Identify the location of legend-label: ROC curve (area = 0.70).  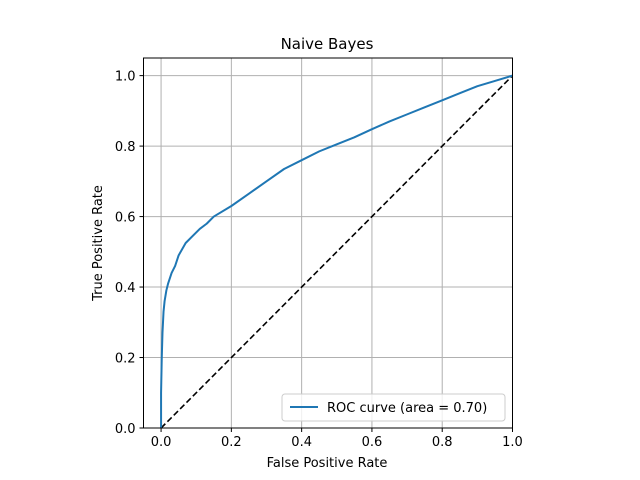
(407, 408).